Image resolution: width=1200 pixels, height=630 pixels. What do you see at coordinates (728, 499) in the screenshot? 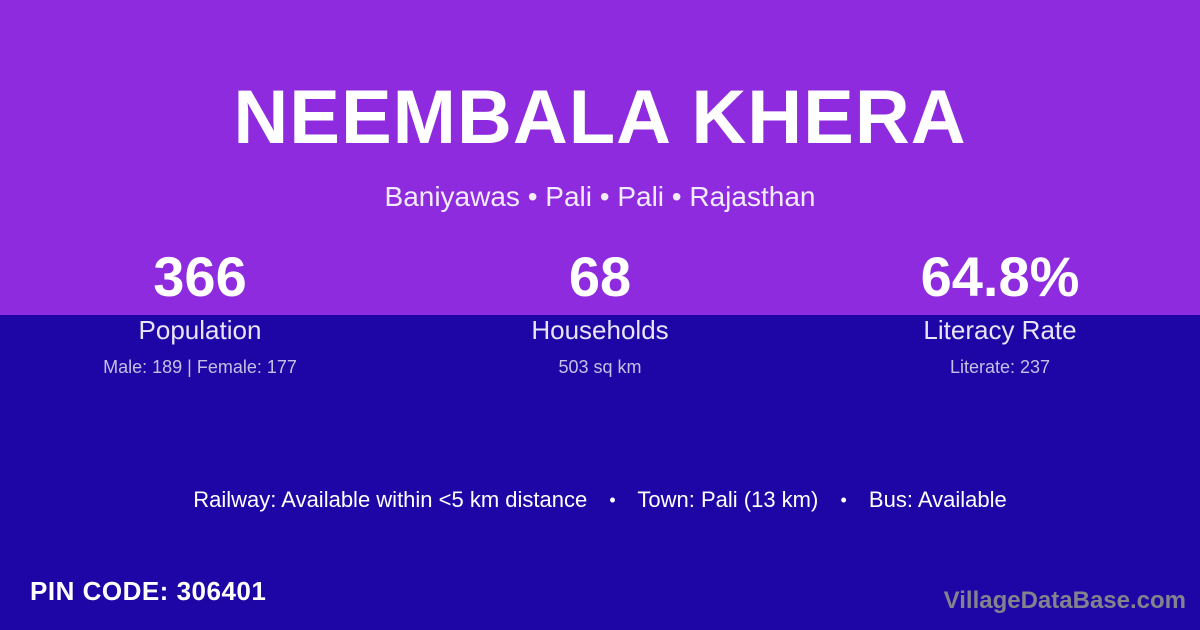
I see `town-info: Town: Pali (13 km)` at bounding box center [728, 499].